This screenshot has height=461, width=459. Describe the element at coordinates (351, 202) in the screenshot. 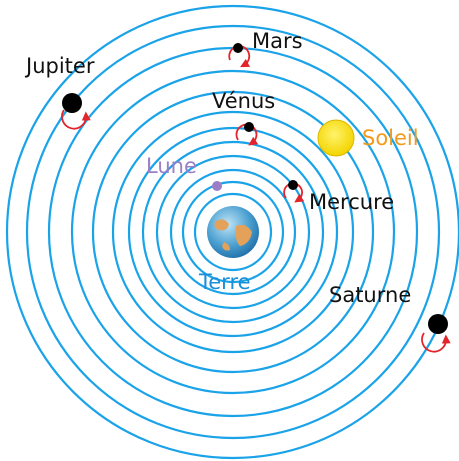

I see `label-mercury: Mercure` at that location.